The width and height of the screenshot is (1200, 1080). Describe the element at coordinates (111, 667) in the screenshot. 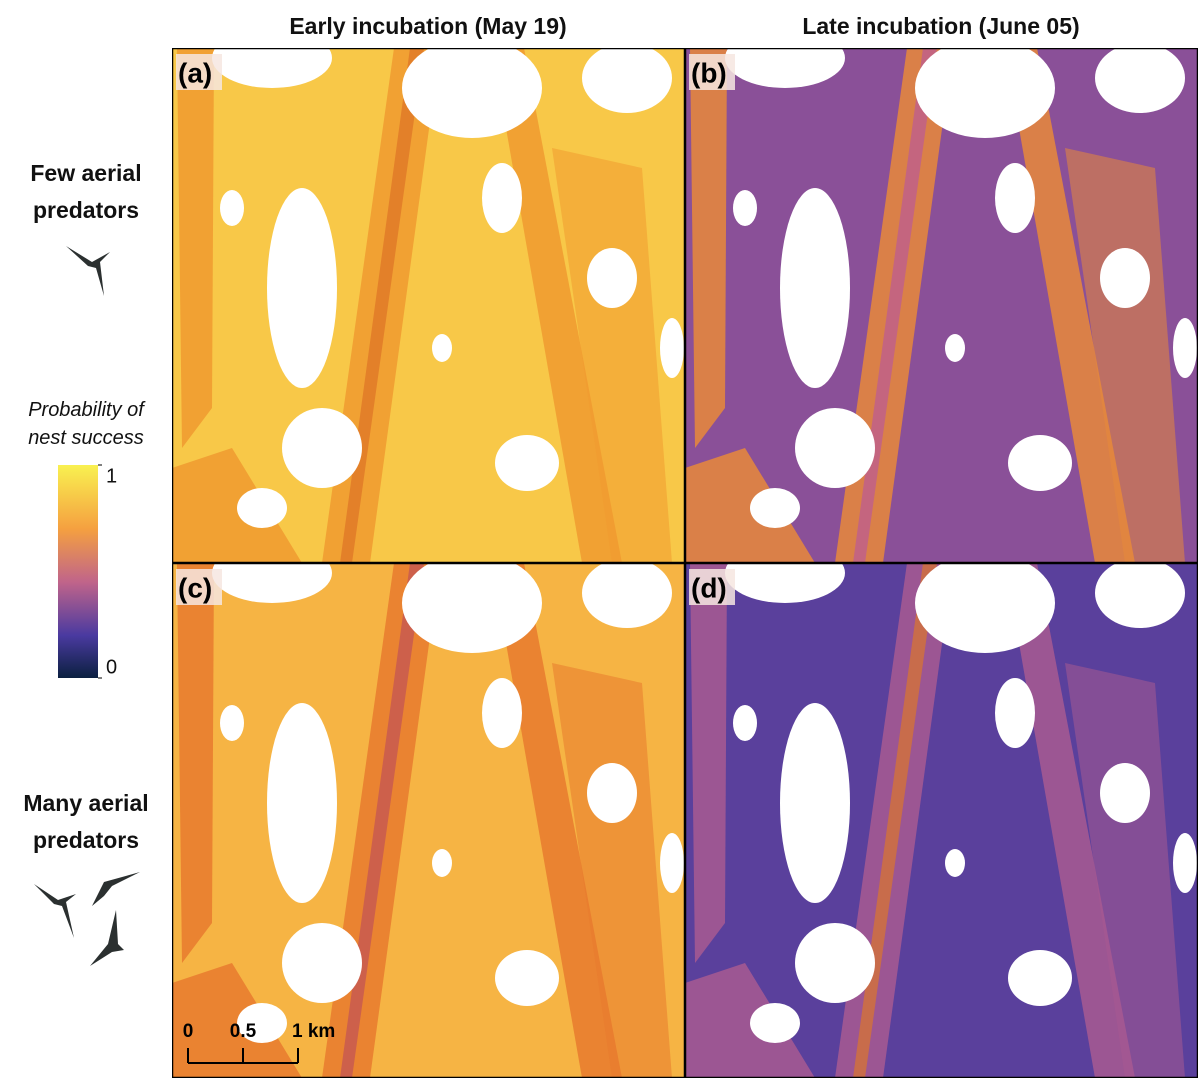

I see `colorbar-tick-label: 0` at that location.